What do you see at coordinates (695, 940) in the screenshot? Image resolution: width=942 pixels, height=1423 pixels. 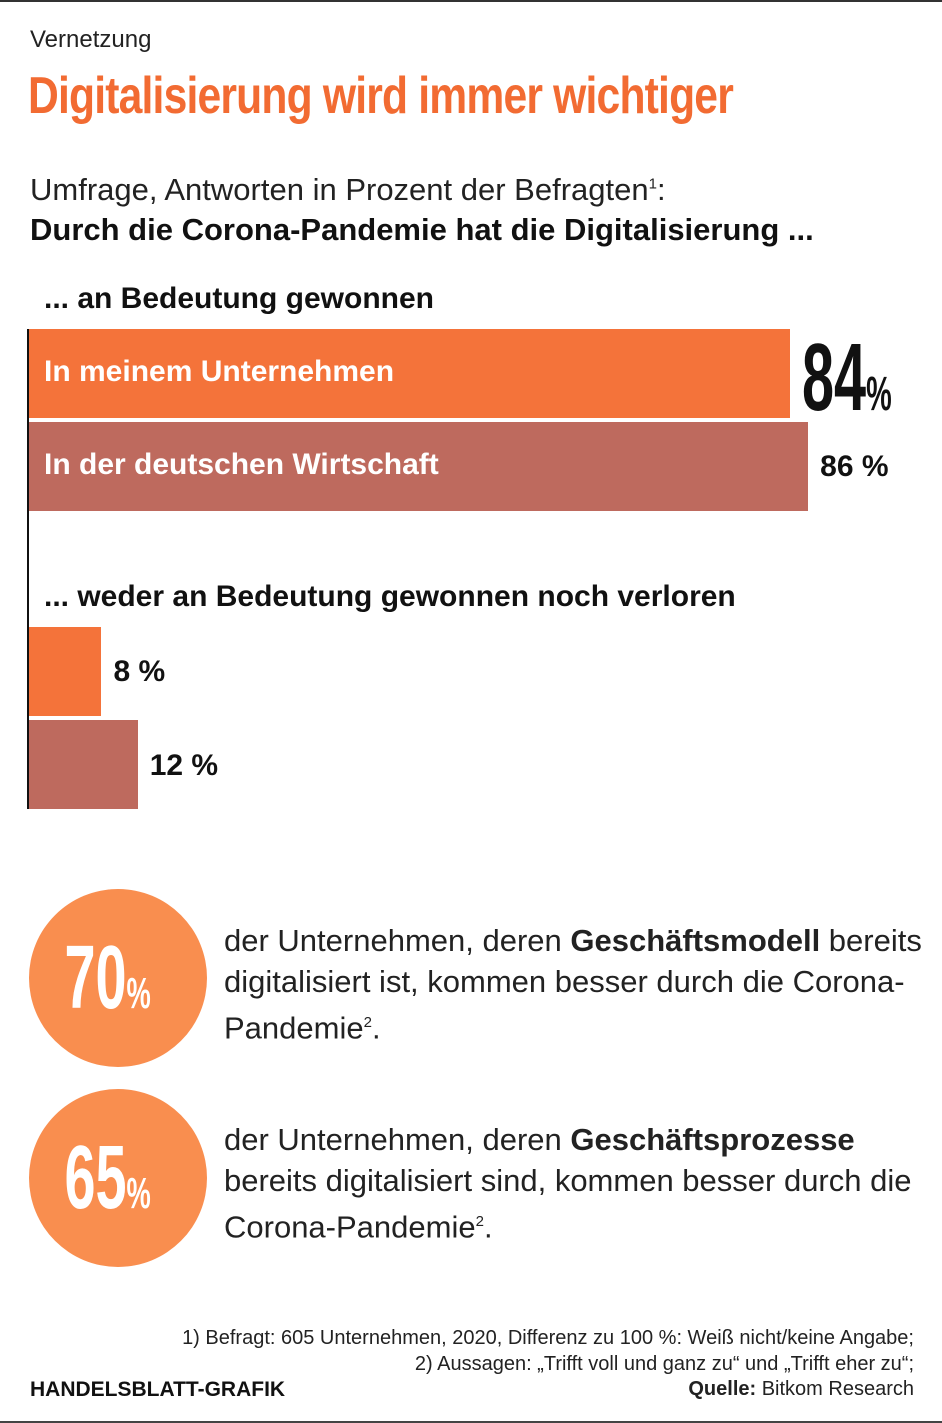 I see `text-bold: Geschäftsmodell` at bounding box center [695, 940].